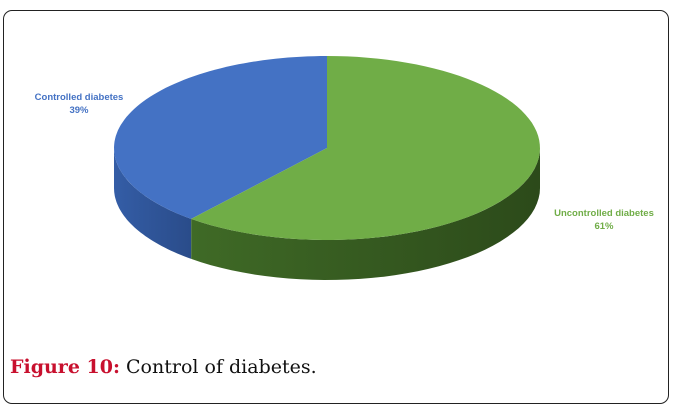 The width and height of the screenshot is (676, 410). Describe the element at coordinates (604, 220) in the screenshot. I see `data-label-uncontrolled-diabetes: Uncontrolled diabetes 61%` at that location.